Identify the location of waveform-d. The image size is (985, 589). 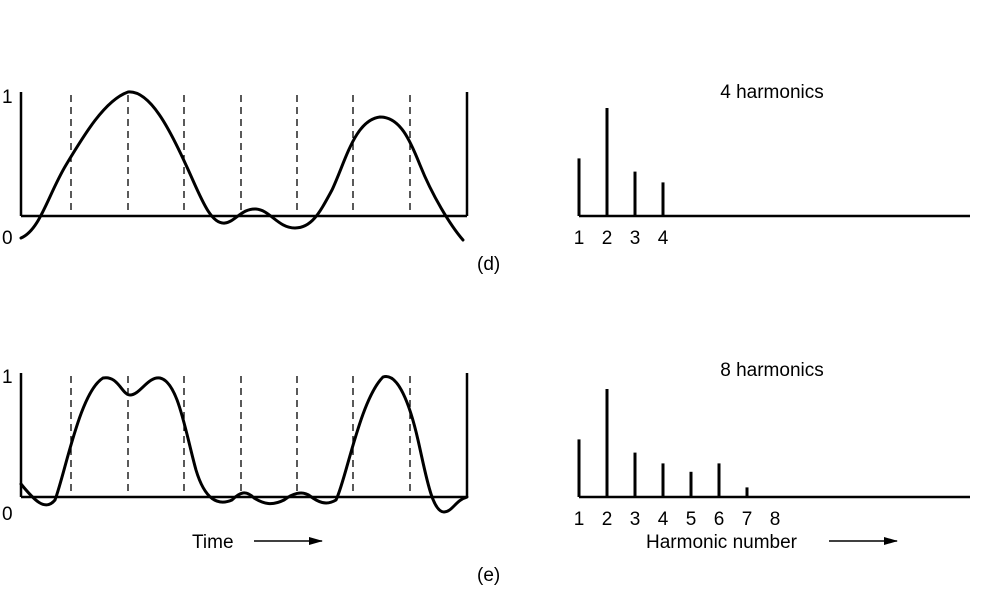
(242, 166).